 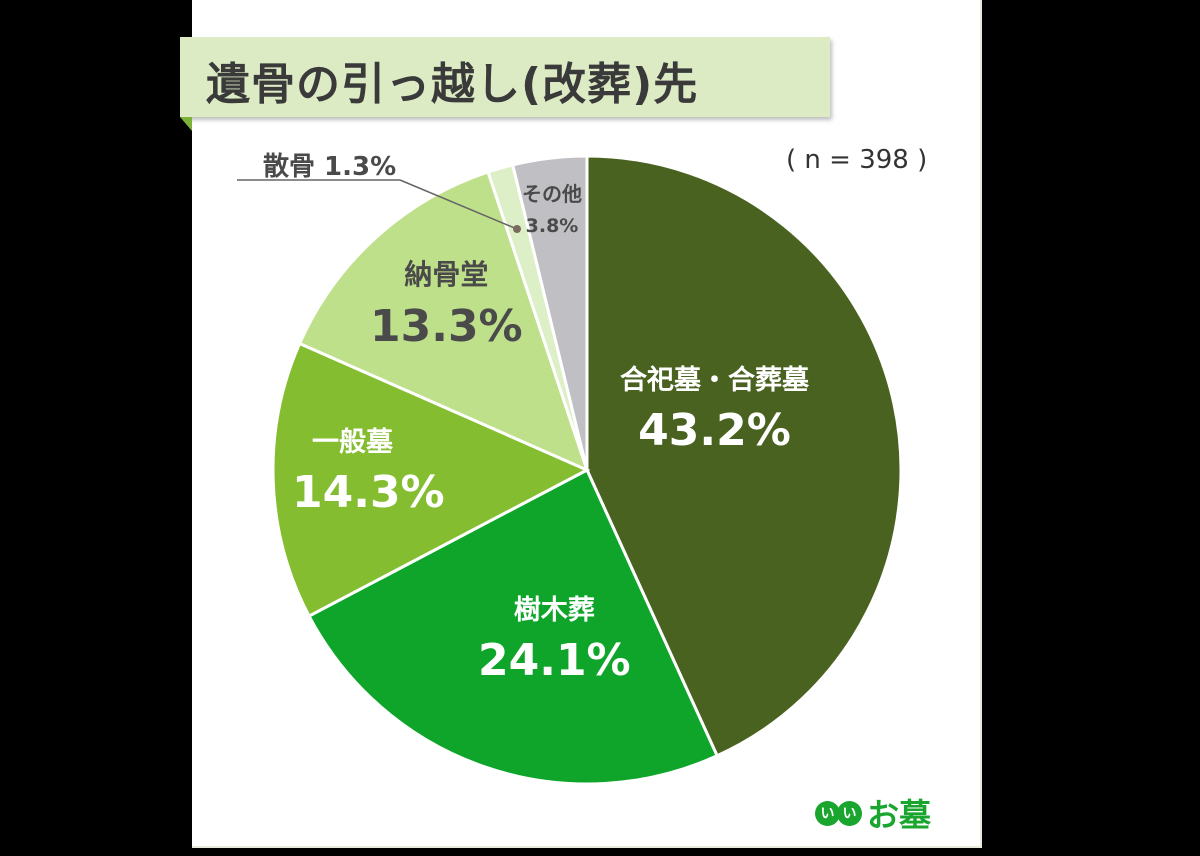 I want to click on slice-label-gassou: 合祀墓・合葬墓 43.2%, so click(x=714, y=410).